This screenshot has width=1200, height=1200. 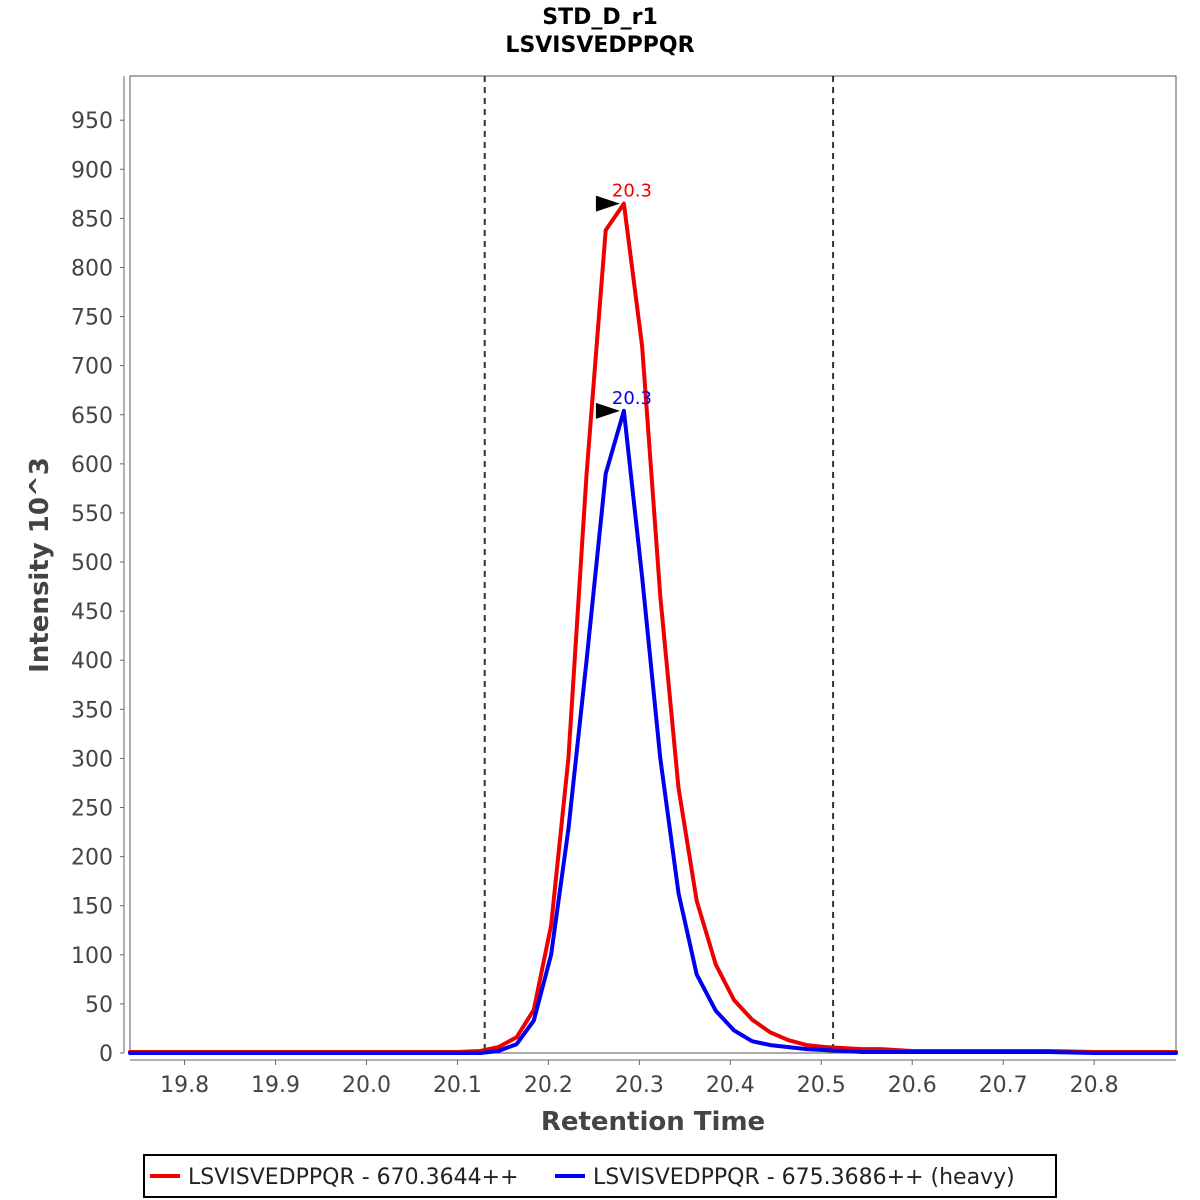 What do you see at coordinates (804, 1177) in the screenshot?
I see `legend-label-2: LSVISVEDPPQR - 675.3686++ (heavy)` at bounding box center [804, 1177].